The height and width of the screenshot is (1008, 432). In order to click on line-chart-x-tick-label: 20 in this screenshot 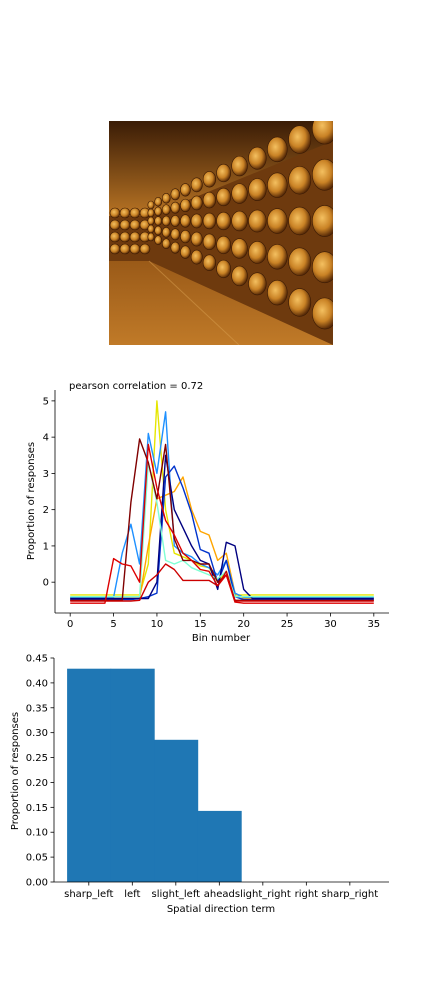, I will do `click(243, 624)`.